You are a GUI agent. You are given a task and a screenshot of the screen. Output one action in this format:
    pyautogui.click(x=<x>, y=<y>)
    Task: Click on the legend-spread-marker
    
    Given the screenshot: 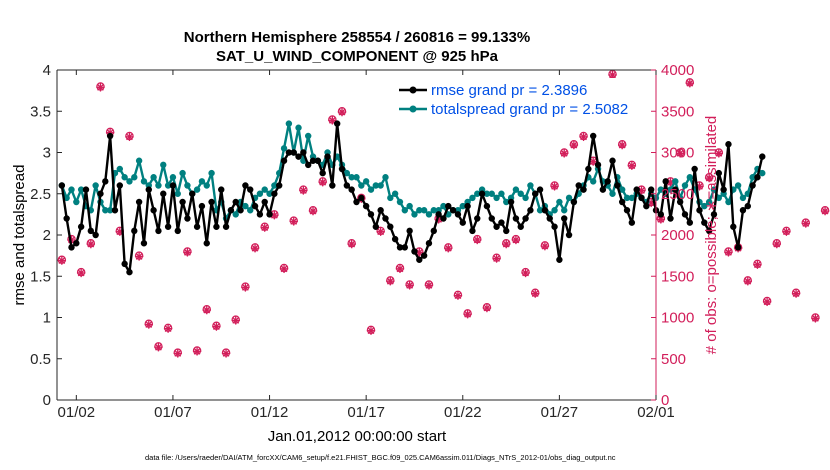 What is the action you would take?
    pyautogui.click(x=413, y=109)
    